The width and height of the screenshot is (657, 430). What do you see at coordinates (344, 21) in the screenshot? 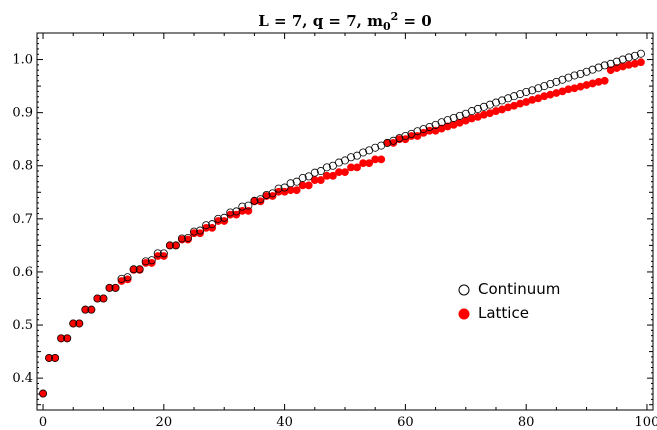
I see `chart-title: L = 7, q = 7, m02 = 0` at bounding box center [344, 21].